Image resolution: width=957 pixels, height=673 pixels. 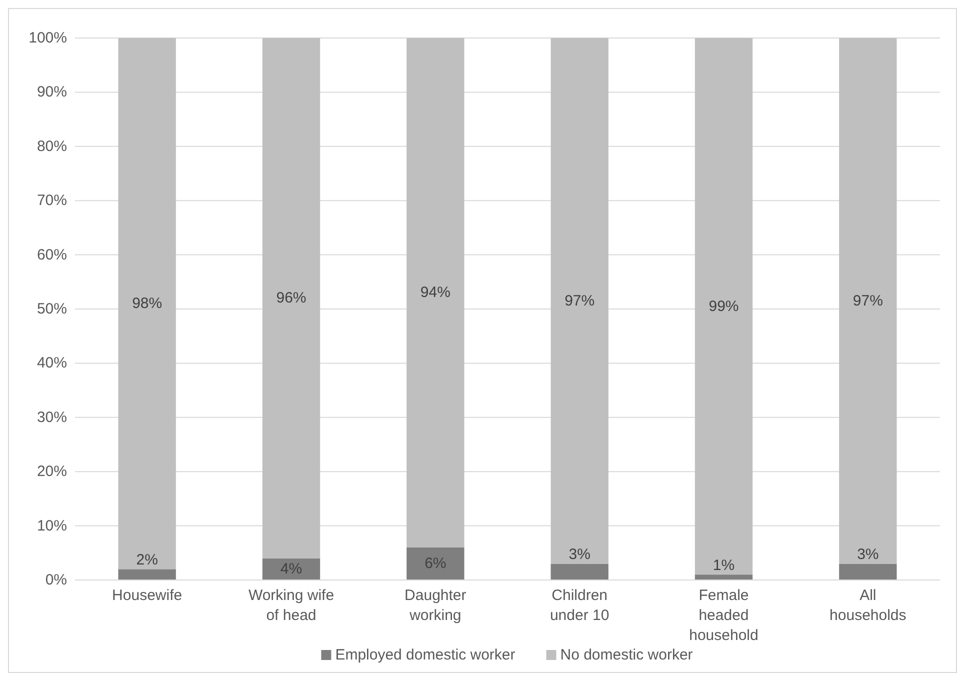 What do you see at coordinates (51, 201) in the screenshot?
I see `y-tick-label: 70%` at bounding box center [51, 201].